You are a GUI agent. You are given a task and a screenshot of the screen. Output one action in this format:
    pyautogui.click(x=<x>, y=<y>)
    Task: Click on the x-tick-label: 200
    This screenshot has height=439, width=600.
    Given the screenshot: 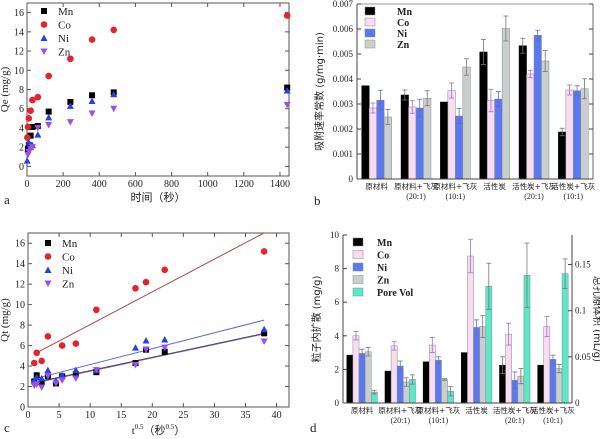 What is the action you would take?
    pyautogui.click(x=63, y=184)
    